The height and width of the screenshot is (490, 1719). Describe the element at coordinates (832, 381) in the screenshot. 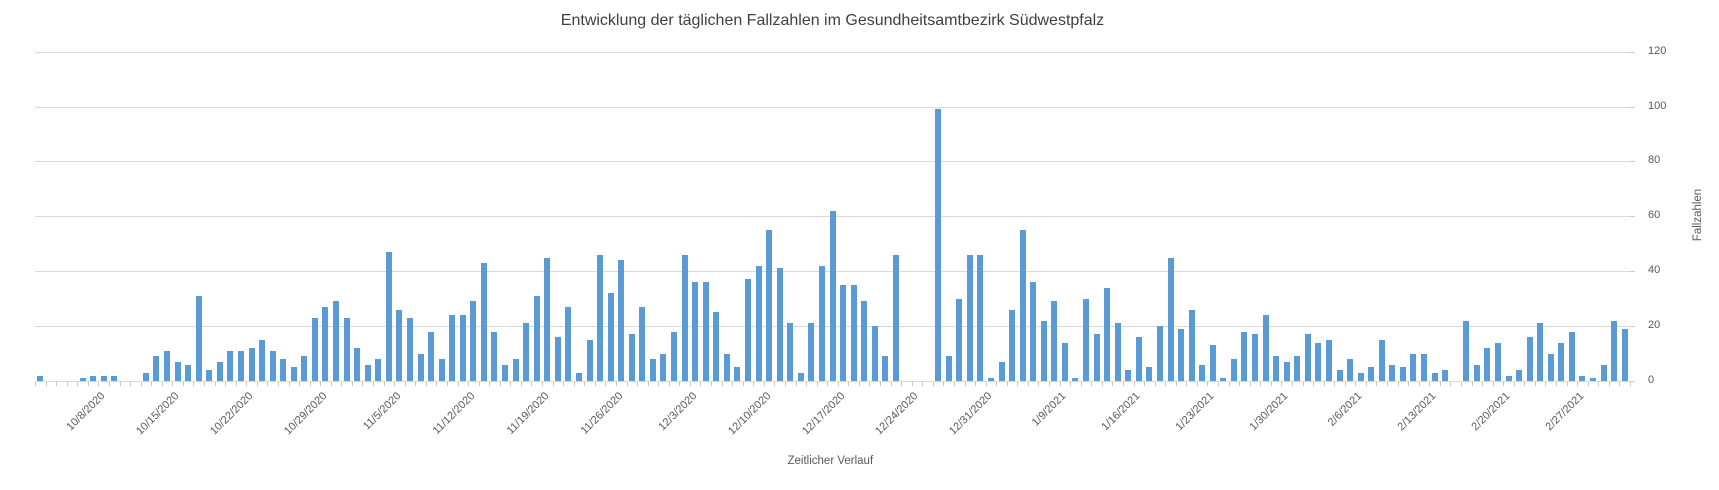

I see `x-axis-line` at that location.